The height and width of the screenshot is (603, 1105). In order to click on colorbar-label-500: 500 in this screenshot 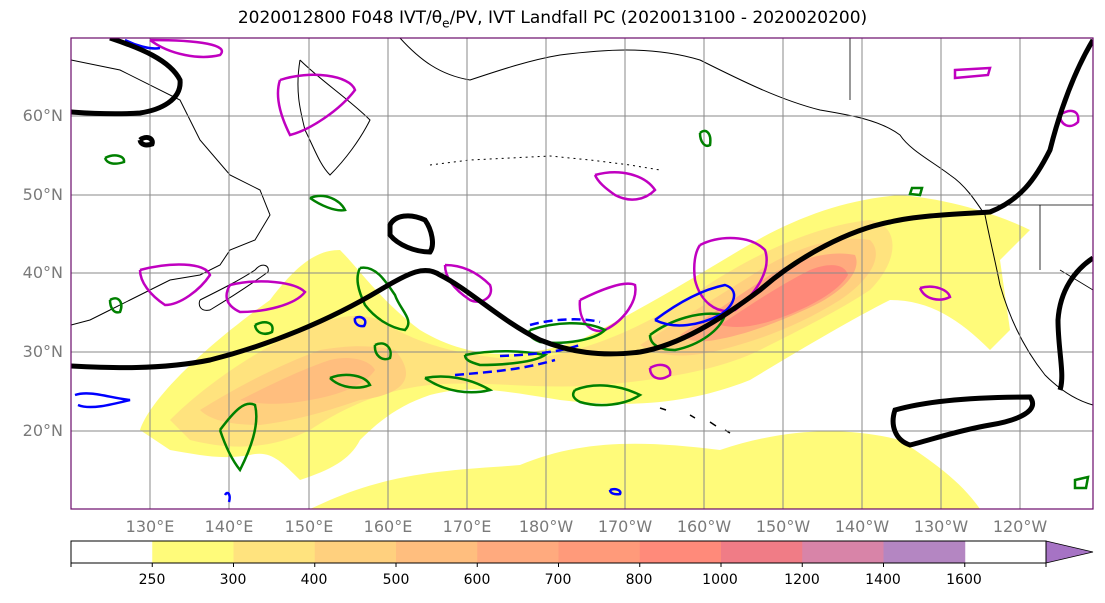, I will do `click(396, 580)`.